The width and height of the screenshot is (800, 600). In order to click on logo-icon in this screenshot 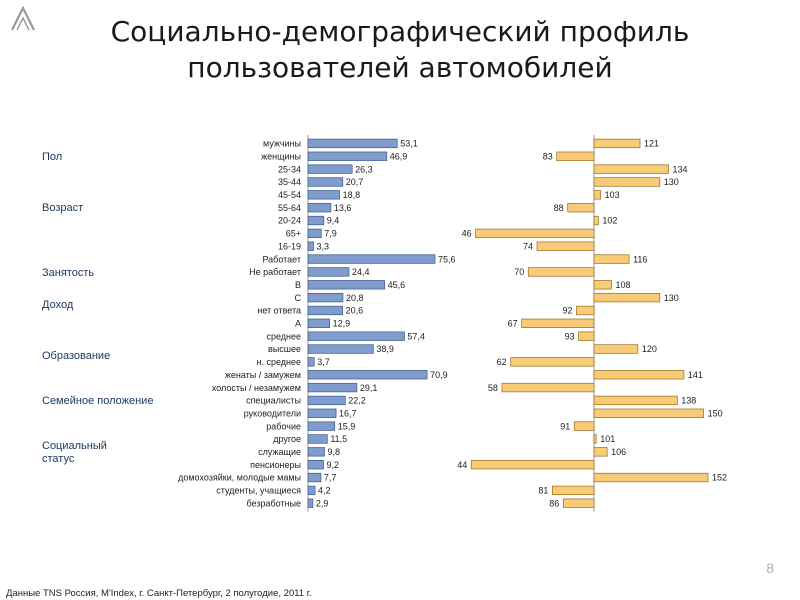, I will do `click(23, 18)`.